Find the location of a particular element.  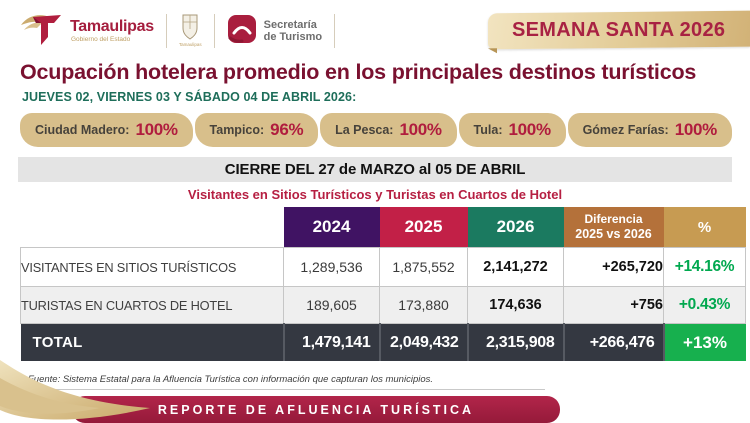

header-2025: 2025 is located at coordinates (423, 227).